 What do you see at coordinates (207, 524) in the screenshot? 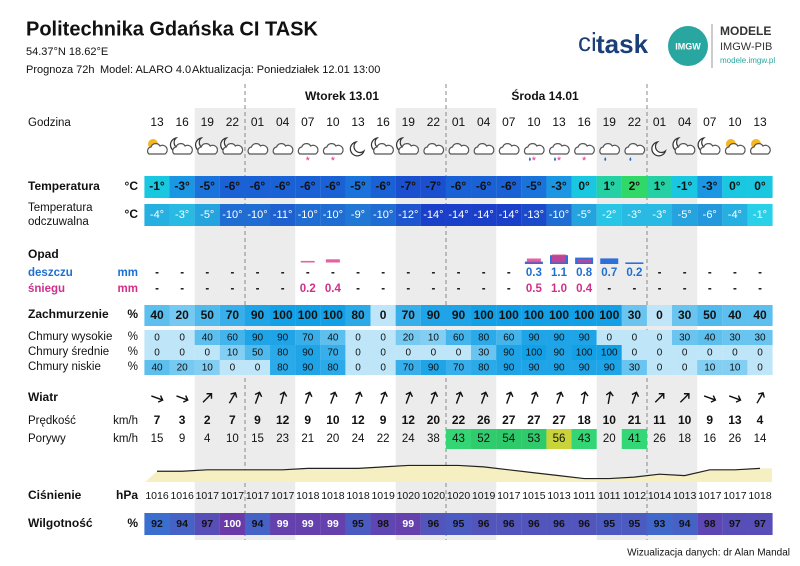
I see `humidity-label: 97` at bounding box center [207, 524].